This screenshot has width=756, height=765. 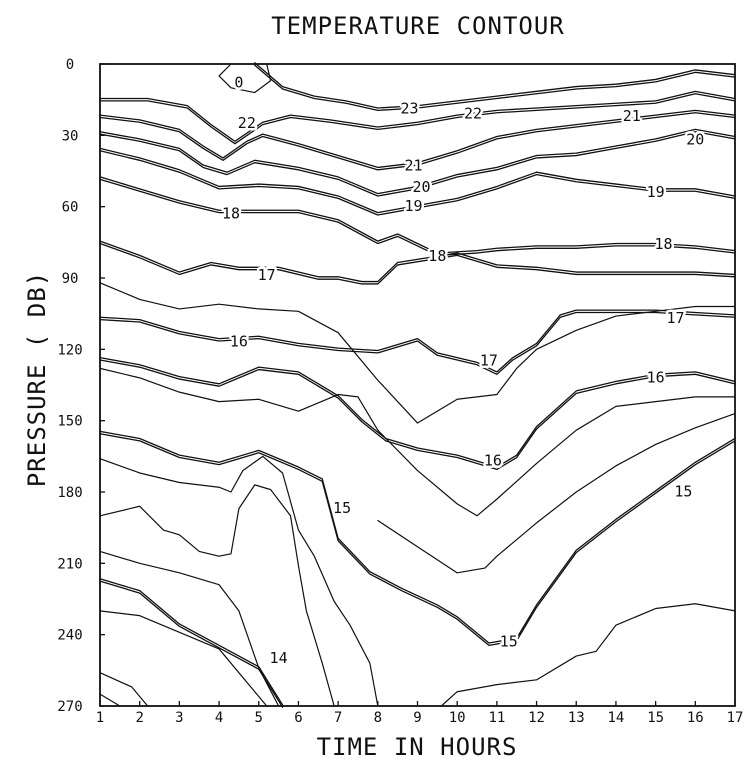 I want to click on x-tick-label-11: 11, so click(x=496, y=718).